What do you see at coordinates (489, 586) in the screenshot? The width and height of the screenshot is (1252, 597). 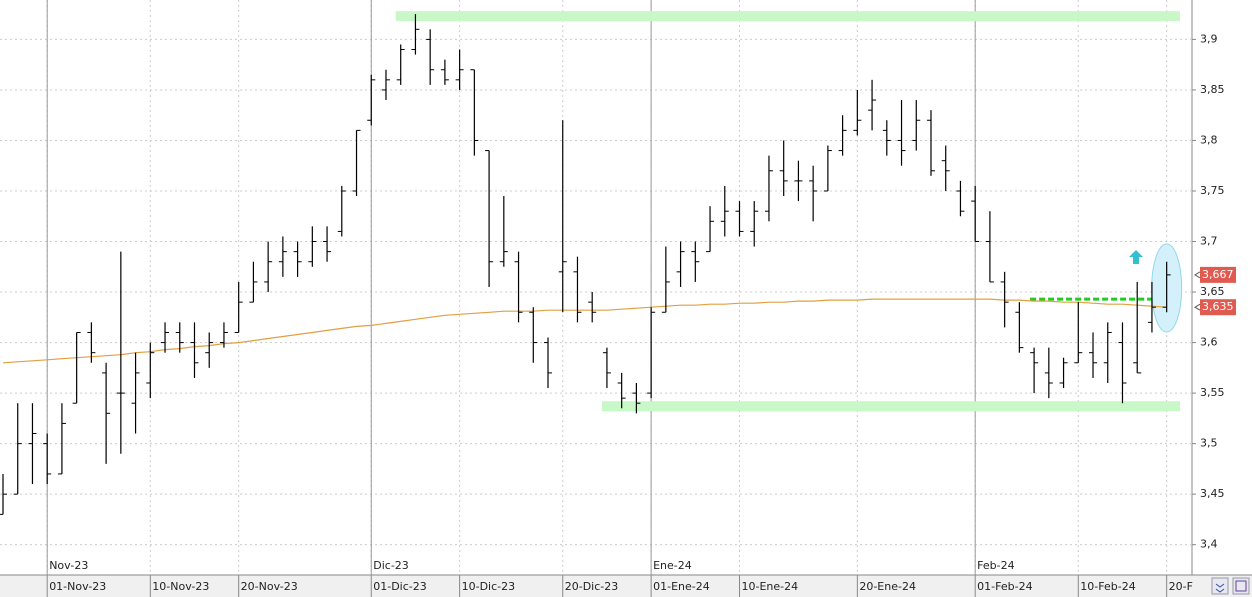 I see `x-tick-label: 10-Dic-23` at bounding box center [489, 586].